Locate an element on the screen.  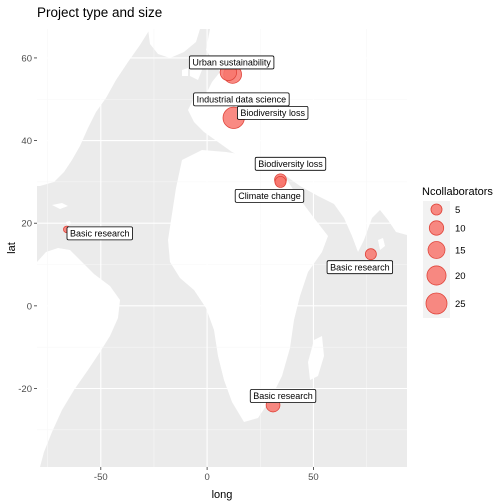
legend-label: 15 is located at coordinates (460, 251).